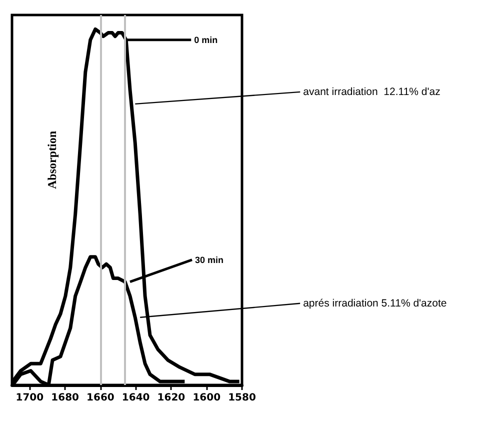 Image resolution: width=486 pixels, height=422 pixels. I want to click on x-tick-label: 1580, so click(242, 398).